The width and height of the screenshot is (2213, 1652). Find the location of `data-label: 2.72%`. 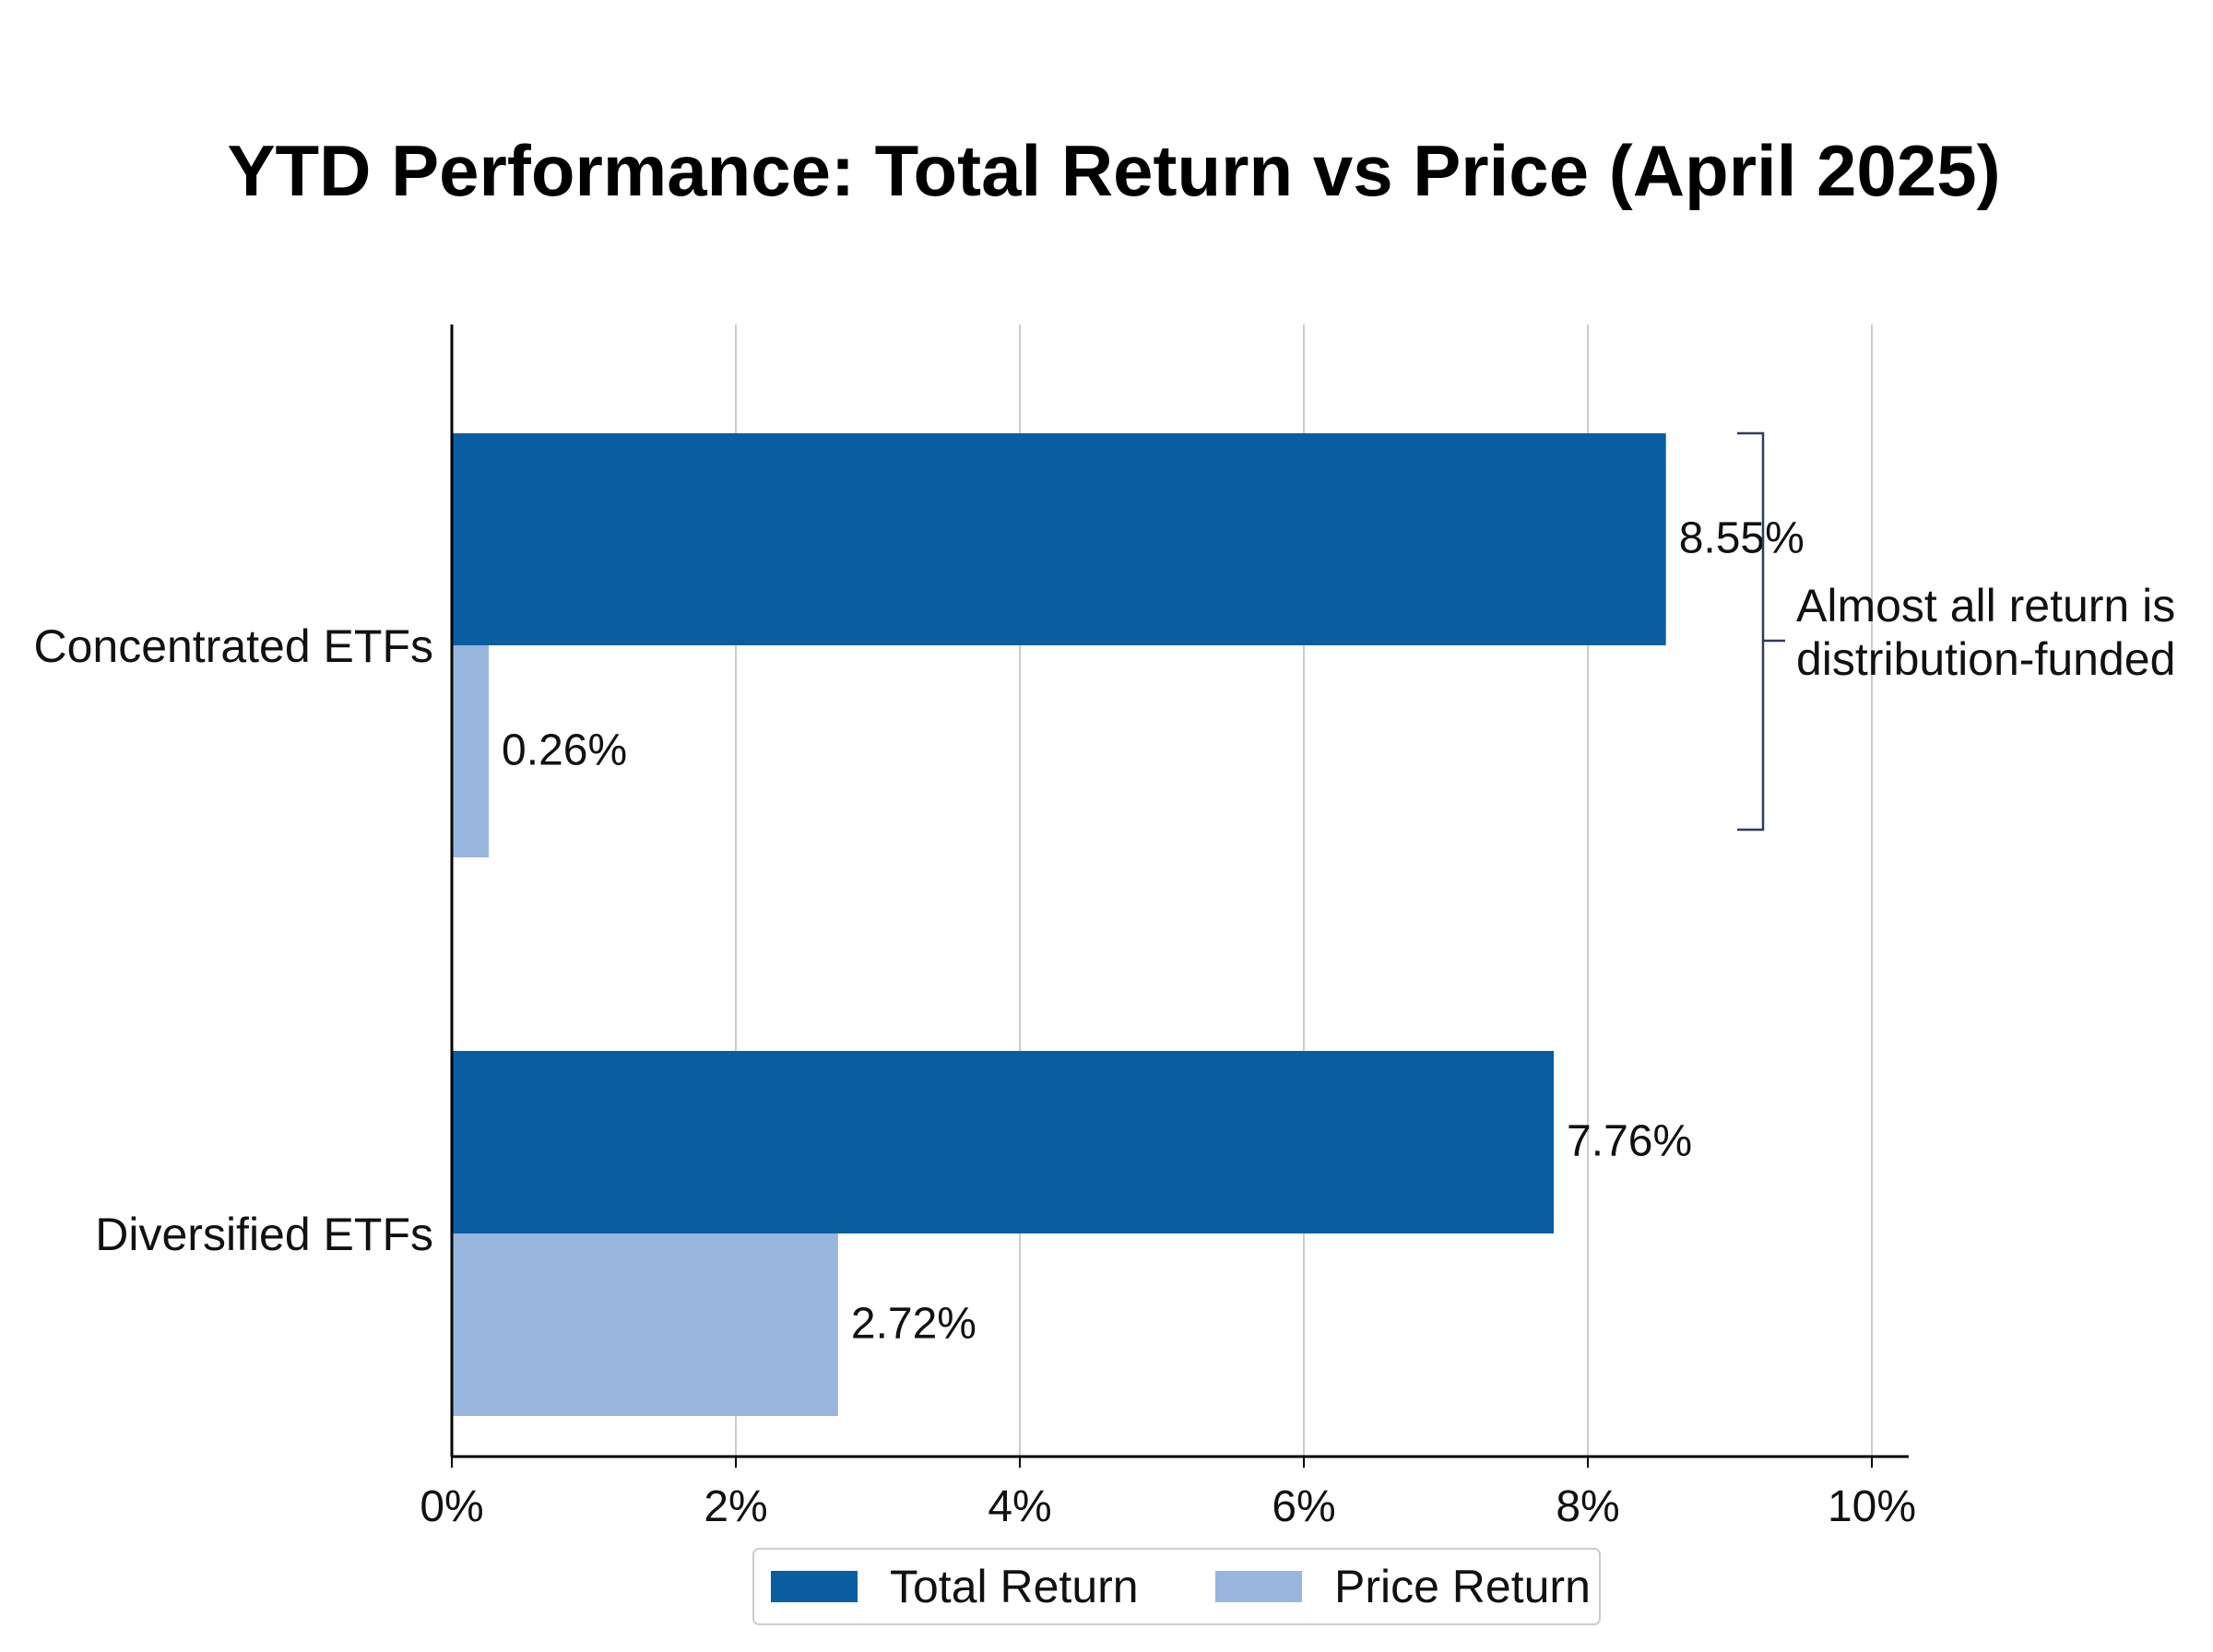

data-label: 2.72% is located at coordinates (913, 1324).